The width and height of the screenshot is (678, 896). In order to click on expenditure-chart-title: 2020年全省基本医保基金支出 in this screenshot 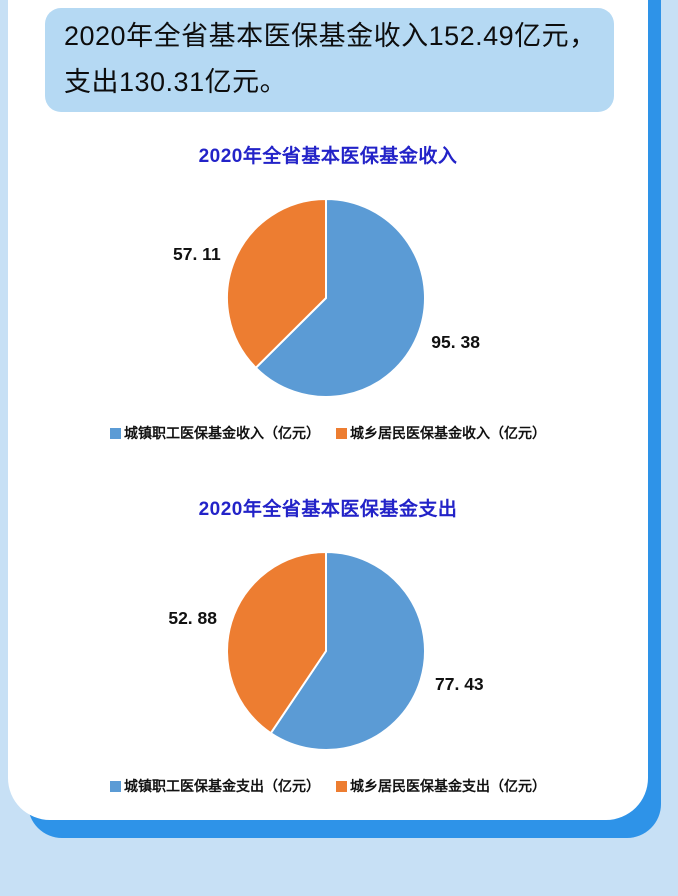, I will do `click(328, 509)`.